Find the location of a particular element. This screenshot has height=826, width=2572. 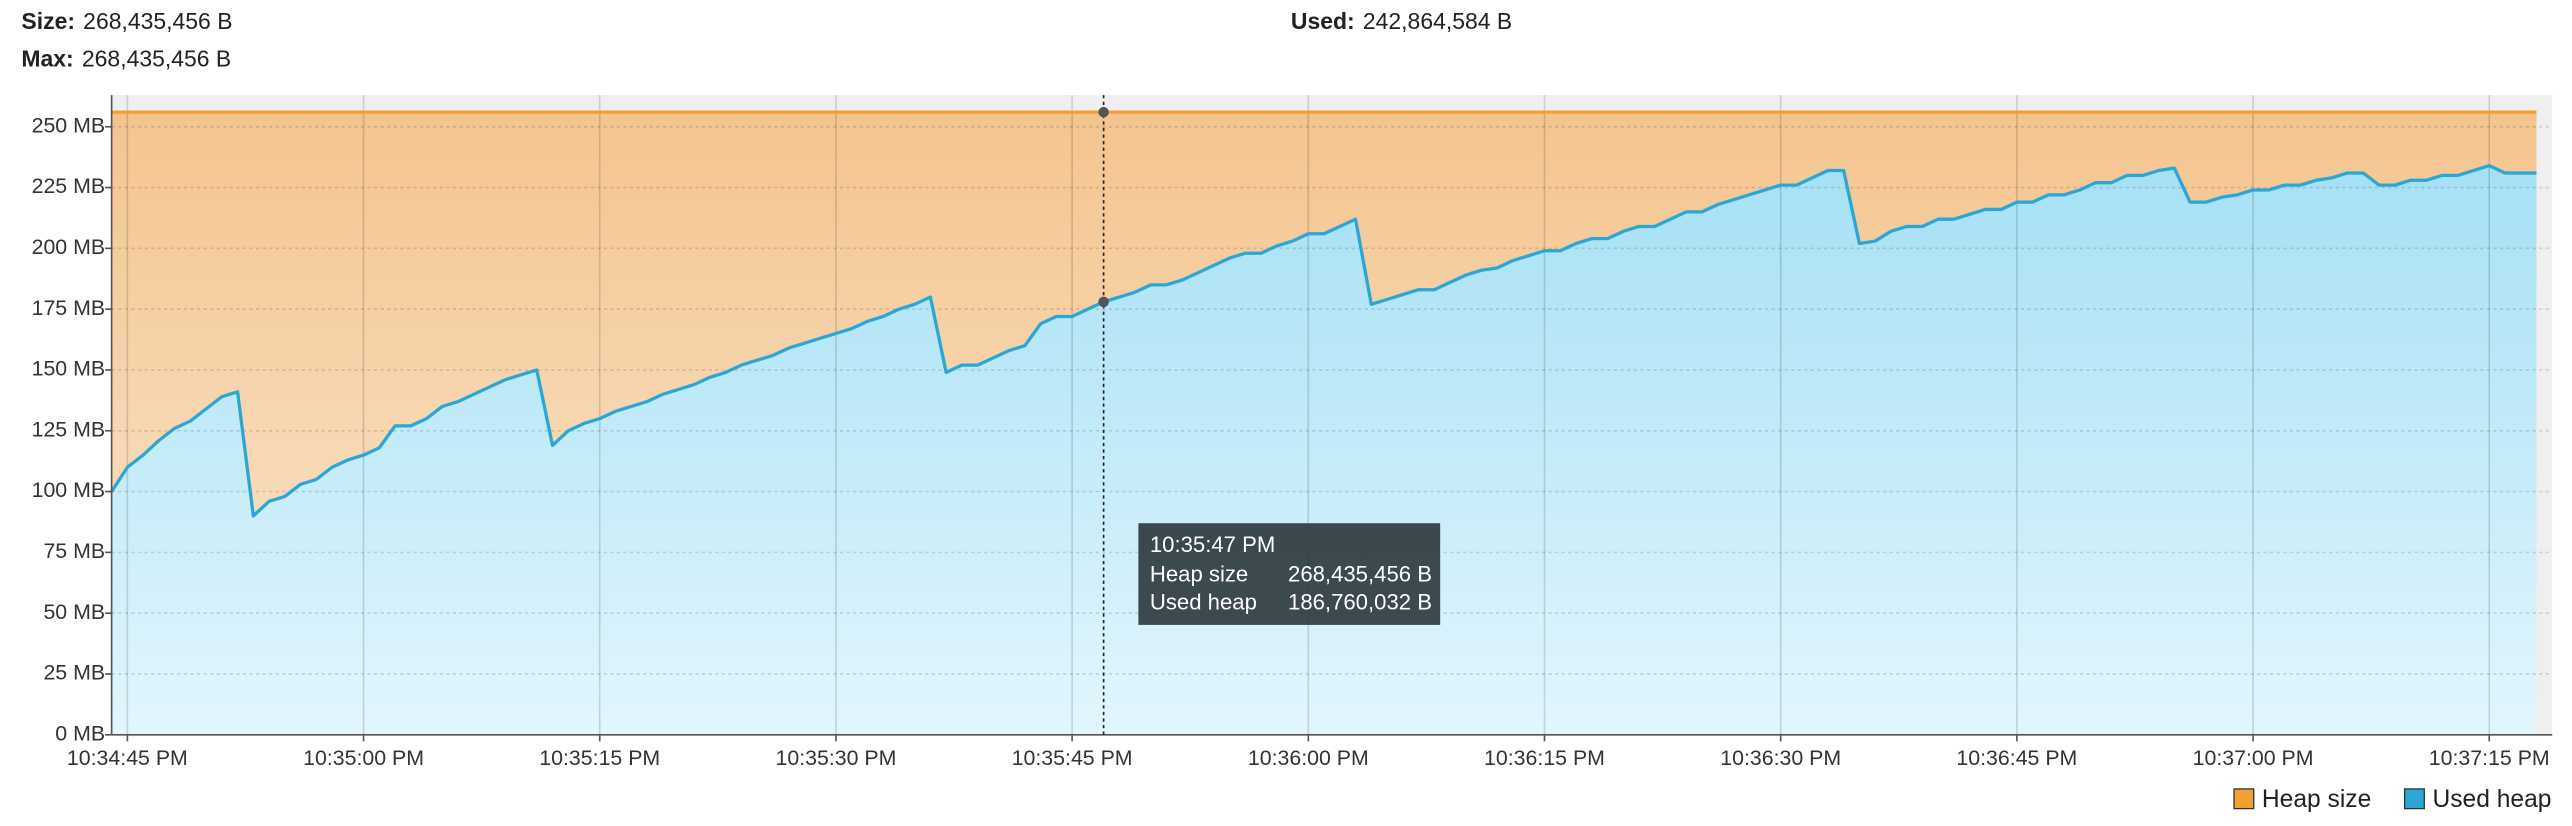

x-tick-label: 10:35:15 PM is located at coordinates (599, 758).